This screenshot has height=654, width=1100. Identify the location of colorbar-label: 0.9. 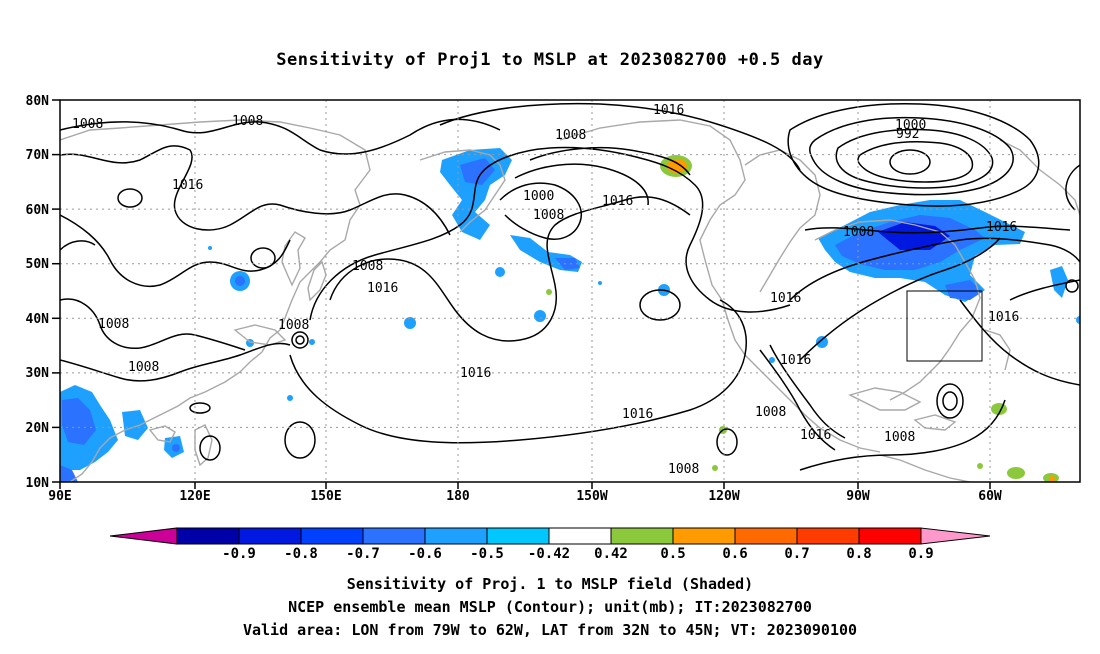
(920, 554).